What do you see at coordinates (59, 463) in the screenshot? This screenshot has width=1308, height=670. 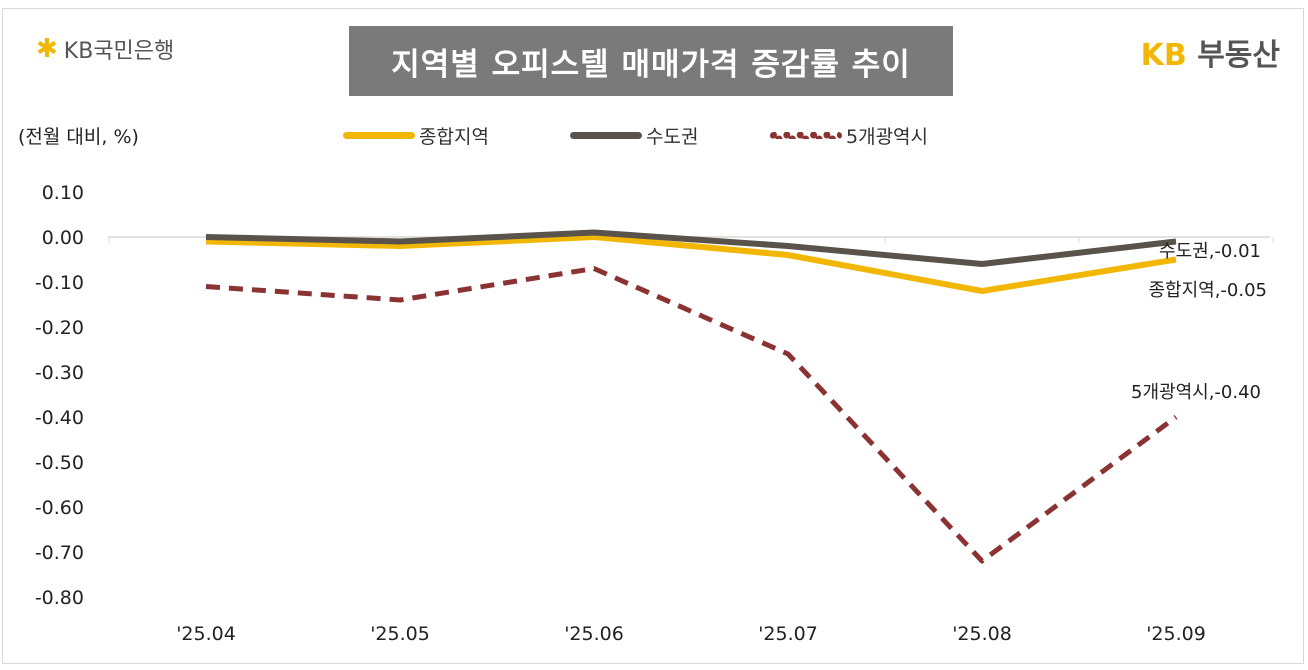 I see `y-tick-label: -0.50` at bounding box center [59, 463].